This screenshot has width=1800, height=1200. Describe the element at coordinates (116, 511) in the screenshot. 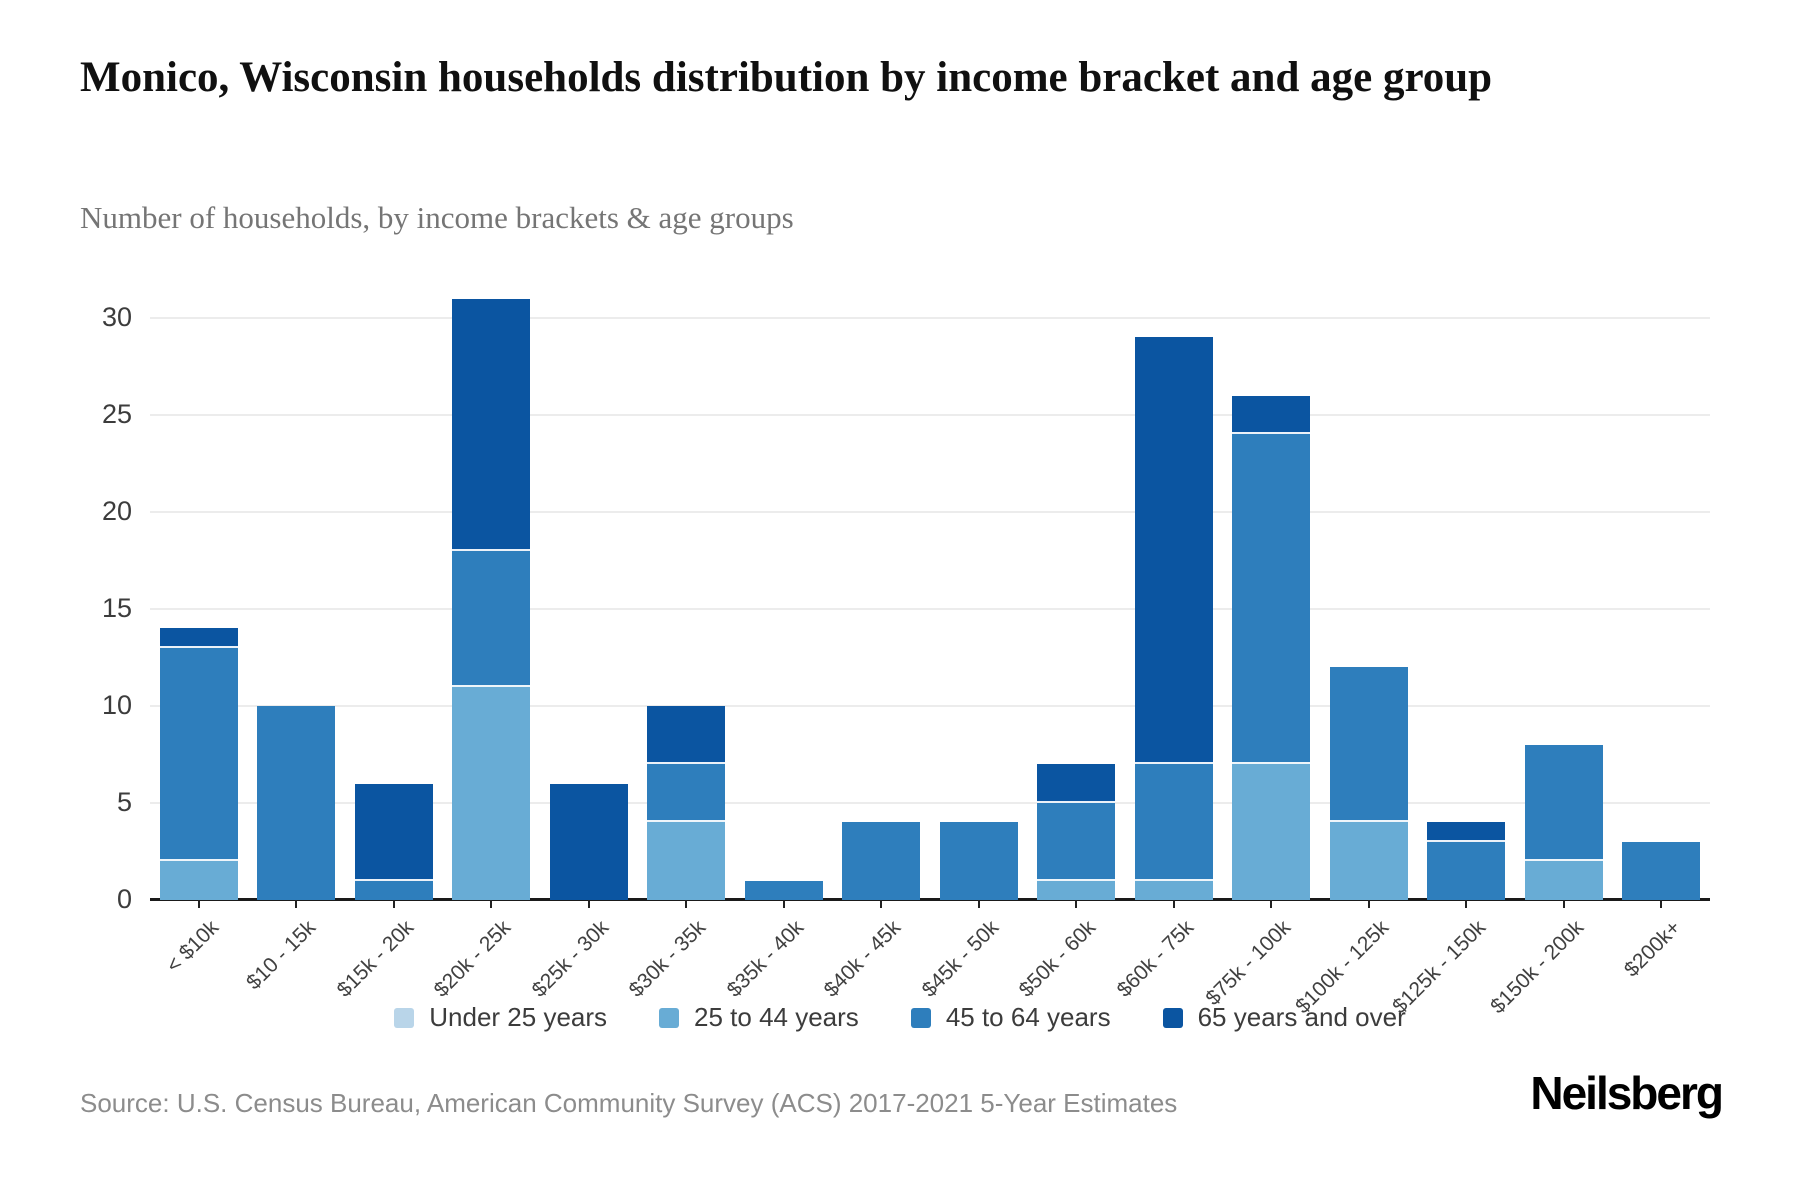

I see `y-axis-tick-label: 20` at that location.